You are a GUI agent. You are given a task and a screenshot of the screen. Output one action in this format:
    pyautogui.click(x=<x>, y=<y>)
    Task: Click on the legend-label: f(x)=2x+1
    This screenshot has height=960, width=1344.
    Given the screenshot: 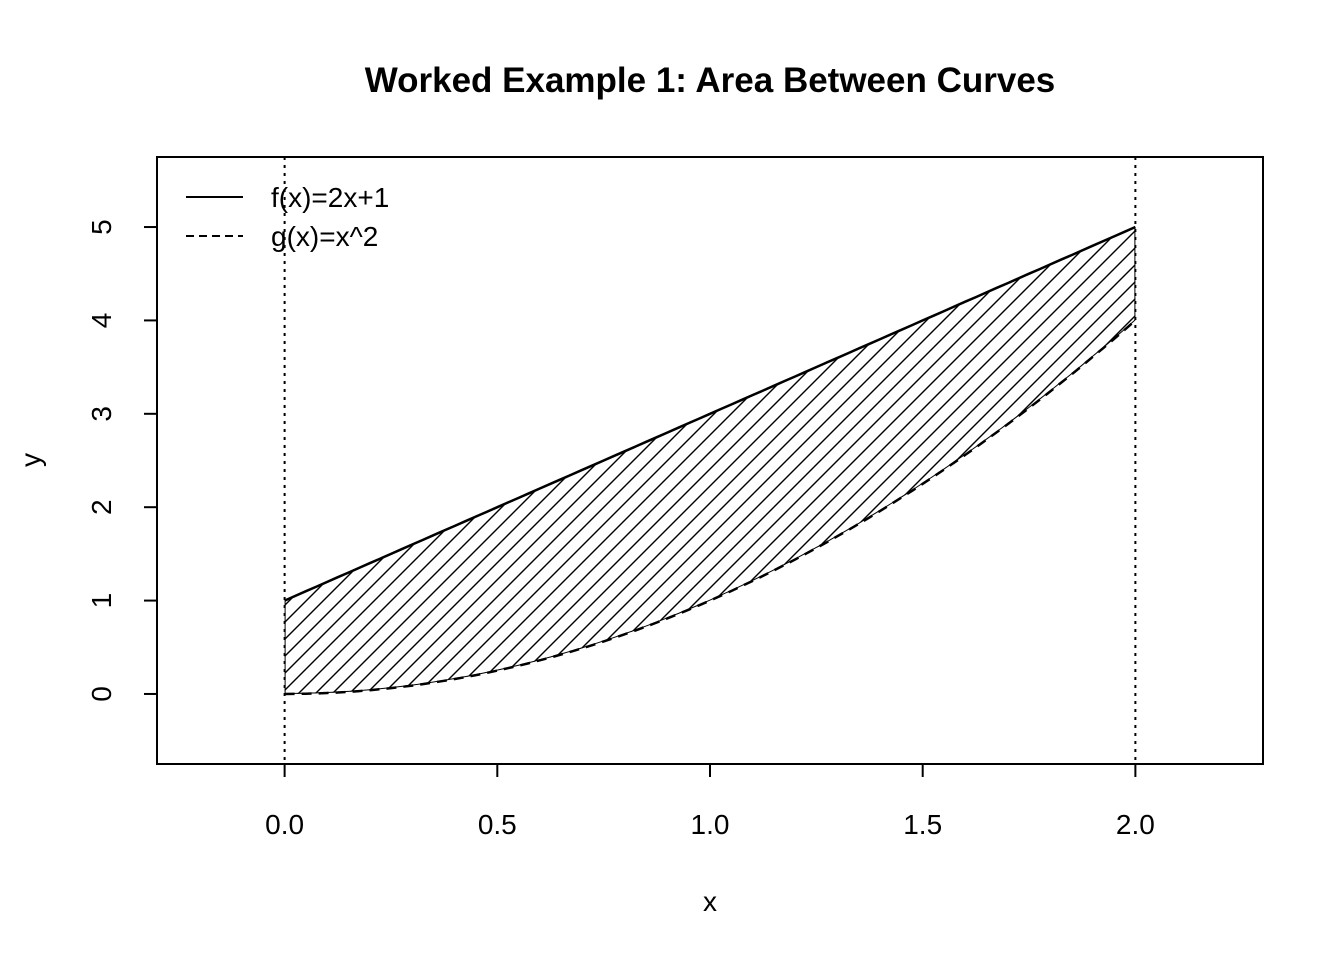 What is the action you would take?
    pyautogui.click(x=330, y=197)
    